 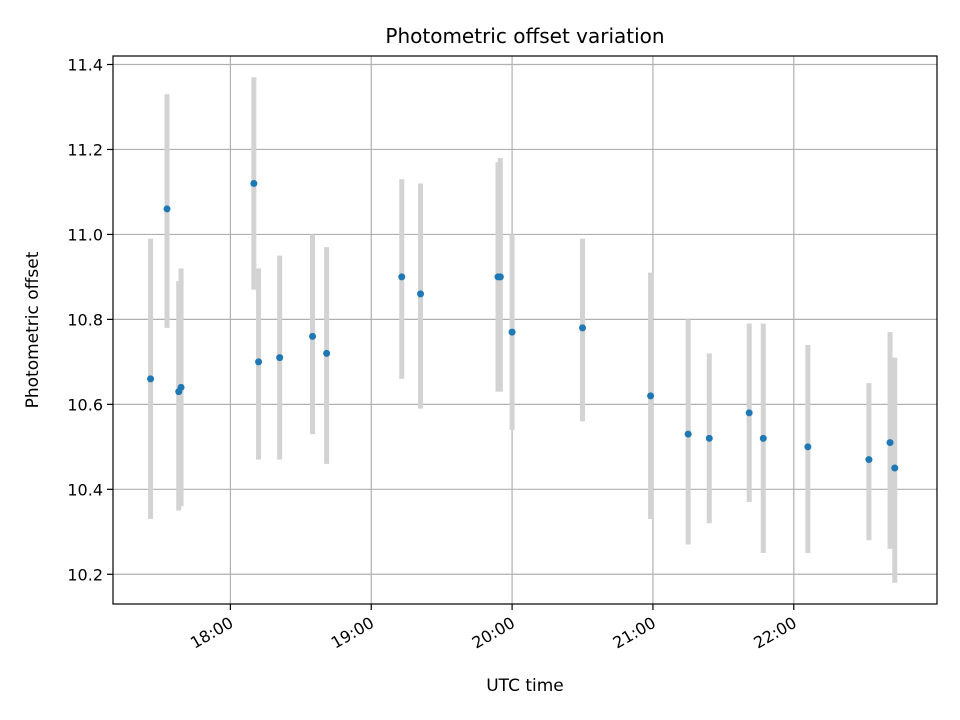 I want to click on y-tick-label: 11.2, so click(x=85, y=149).